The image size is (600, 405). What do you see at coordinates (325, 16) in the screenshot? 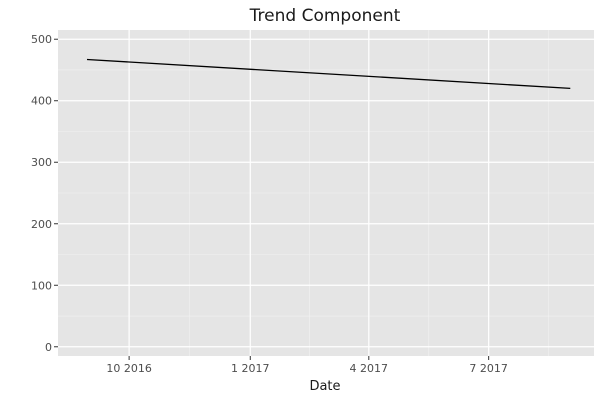
I see `chart-title: Trend Component` at bounding box center [325, 16].